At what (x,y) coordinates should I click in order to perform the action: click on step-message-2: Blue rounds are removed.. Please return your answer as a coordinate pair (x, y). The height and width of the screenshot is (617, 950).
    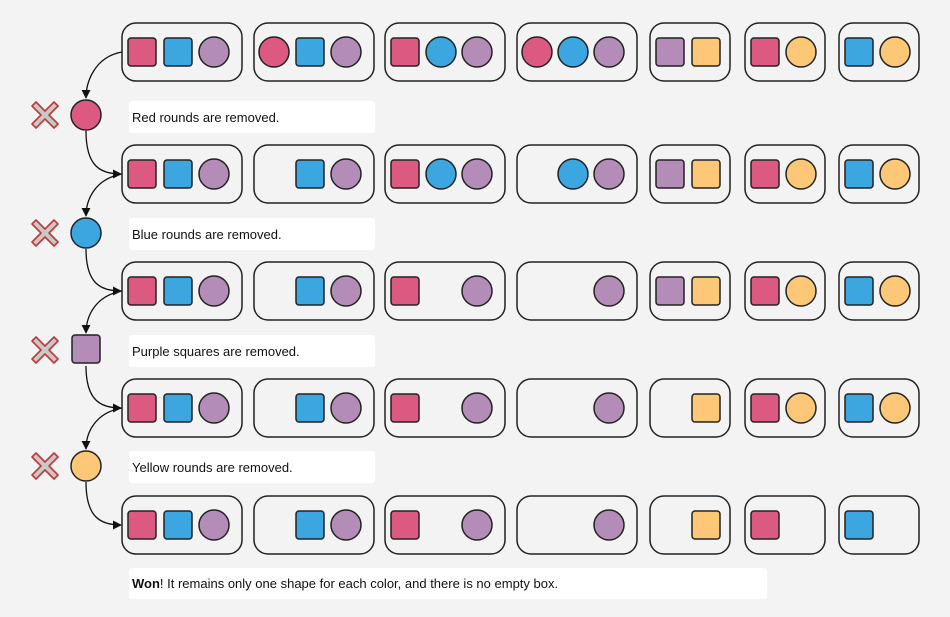
    Looking at the image, I should click on (252, 234).